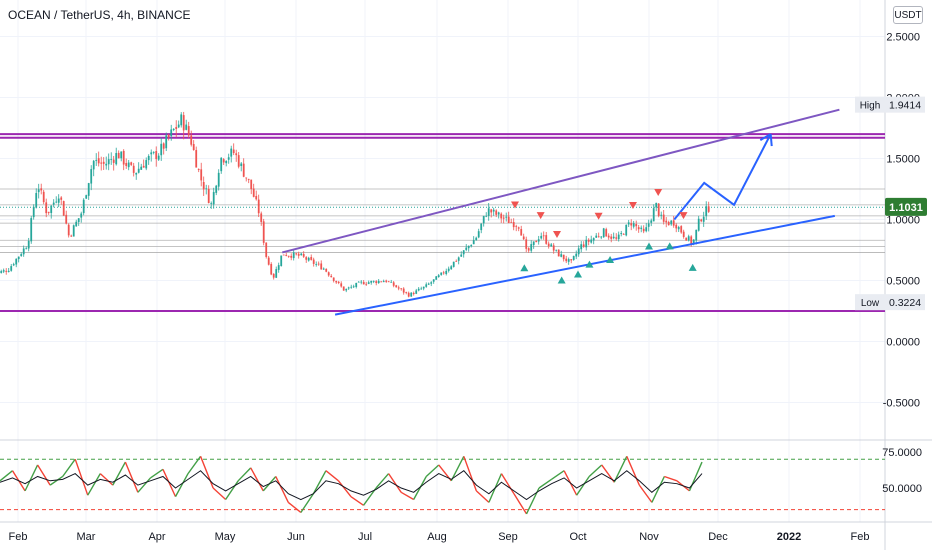 This screenshot has height=550, width=932. What do you see at coordinates (908, 15) in the screenshot?
I see `currency-selector: USDT` at bounding box center [908, 15].